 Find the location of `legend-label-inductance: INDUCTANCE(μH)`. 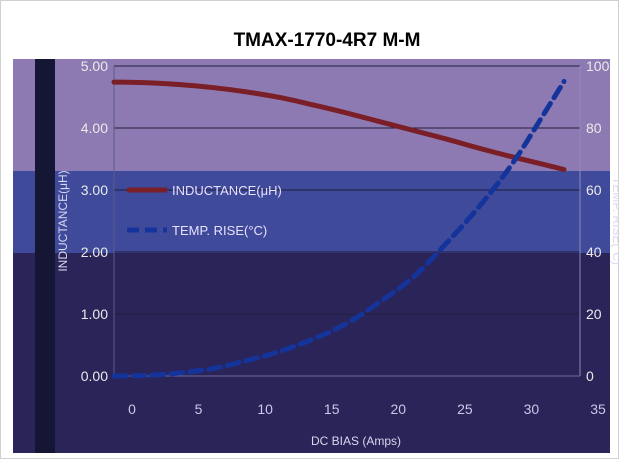

legend-label-inductance: INDUCTANCE(μH) is located at coordinates (227, 190).